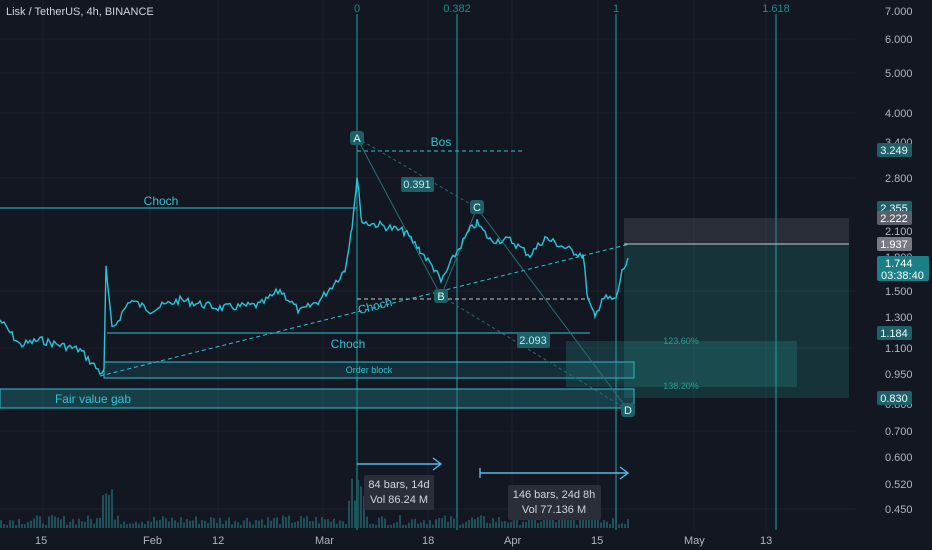  Describe the element at coordinates (899, 349) in the screenshot. I see `y-tick: 1.100` at that location.